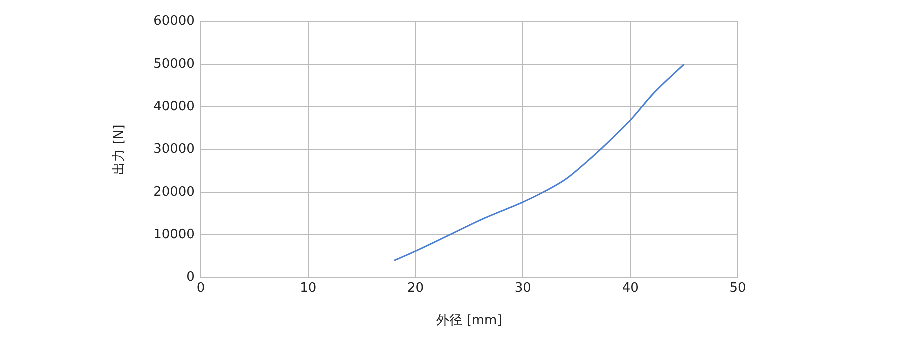 The image size is (900, 350). I want to click on y-axis-title: 出力 [N], so click(120, 149).